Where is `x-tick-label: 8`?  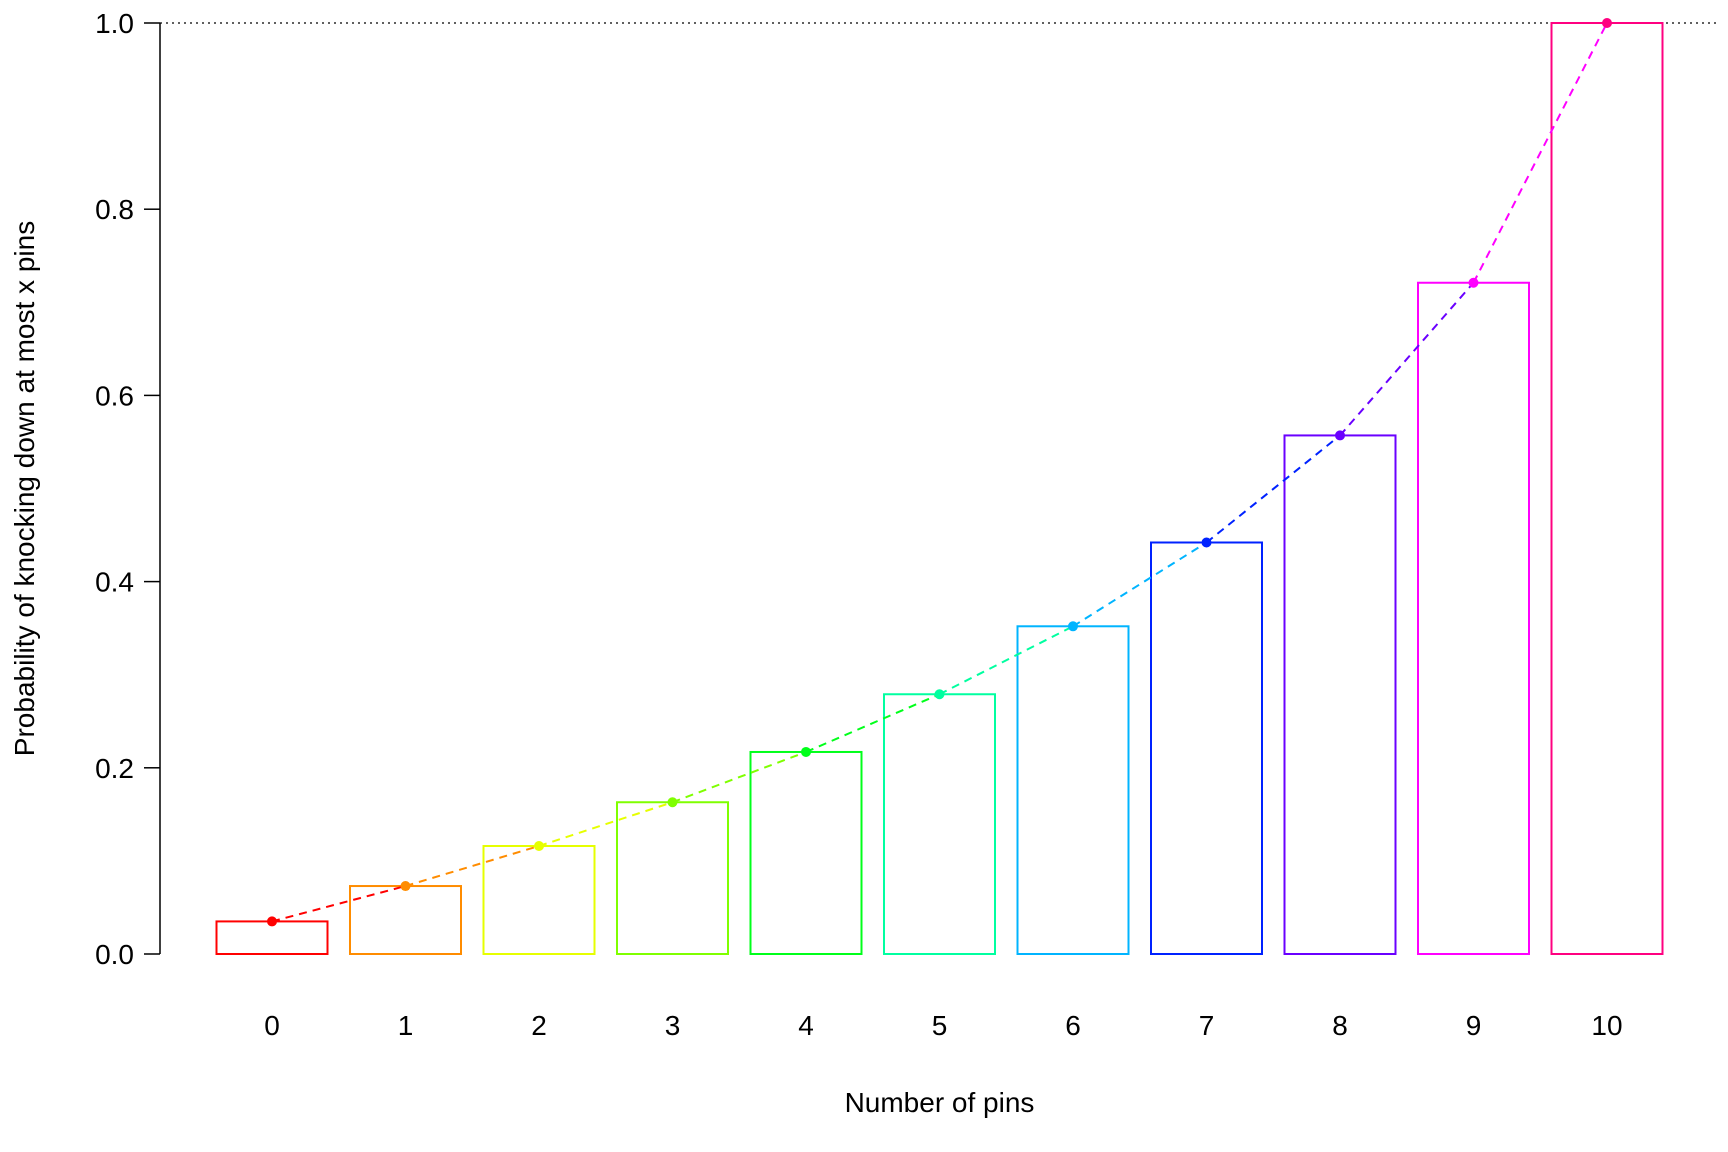
x-tick-label: 8 is located at coordinates (1340, 1025).